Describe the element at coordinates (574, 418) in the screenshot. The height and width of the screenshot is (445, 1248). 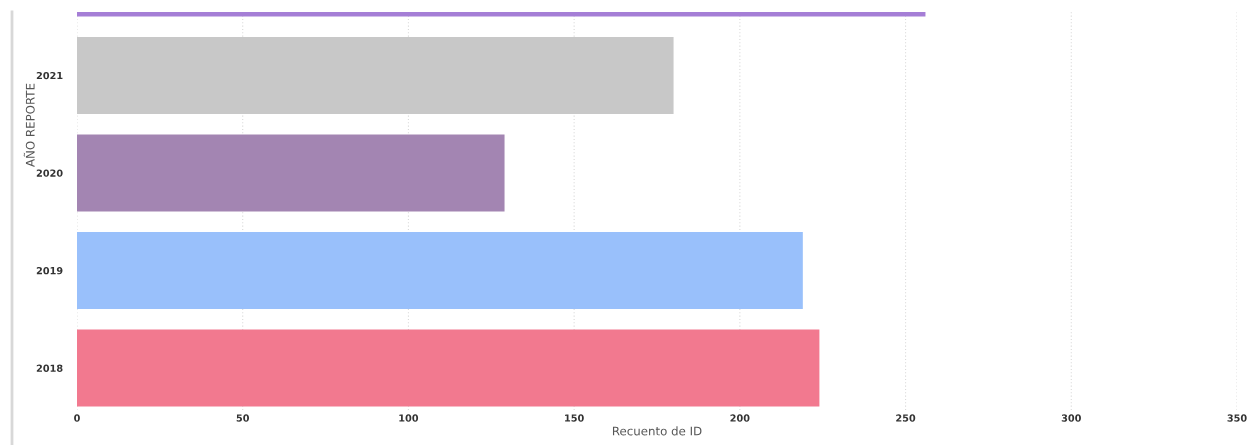
I see `x-tick-label: 150` at that location.